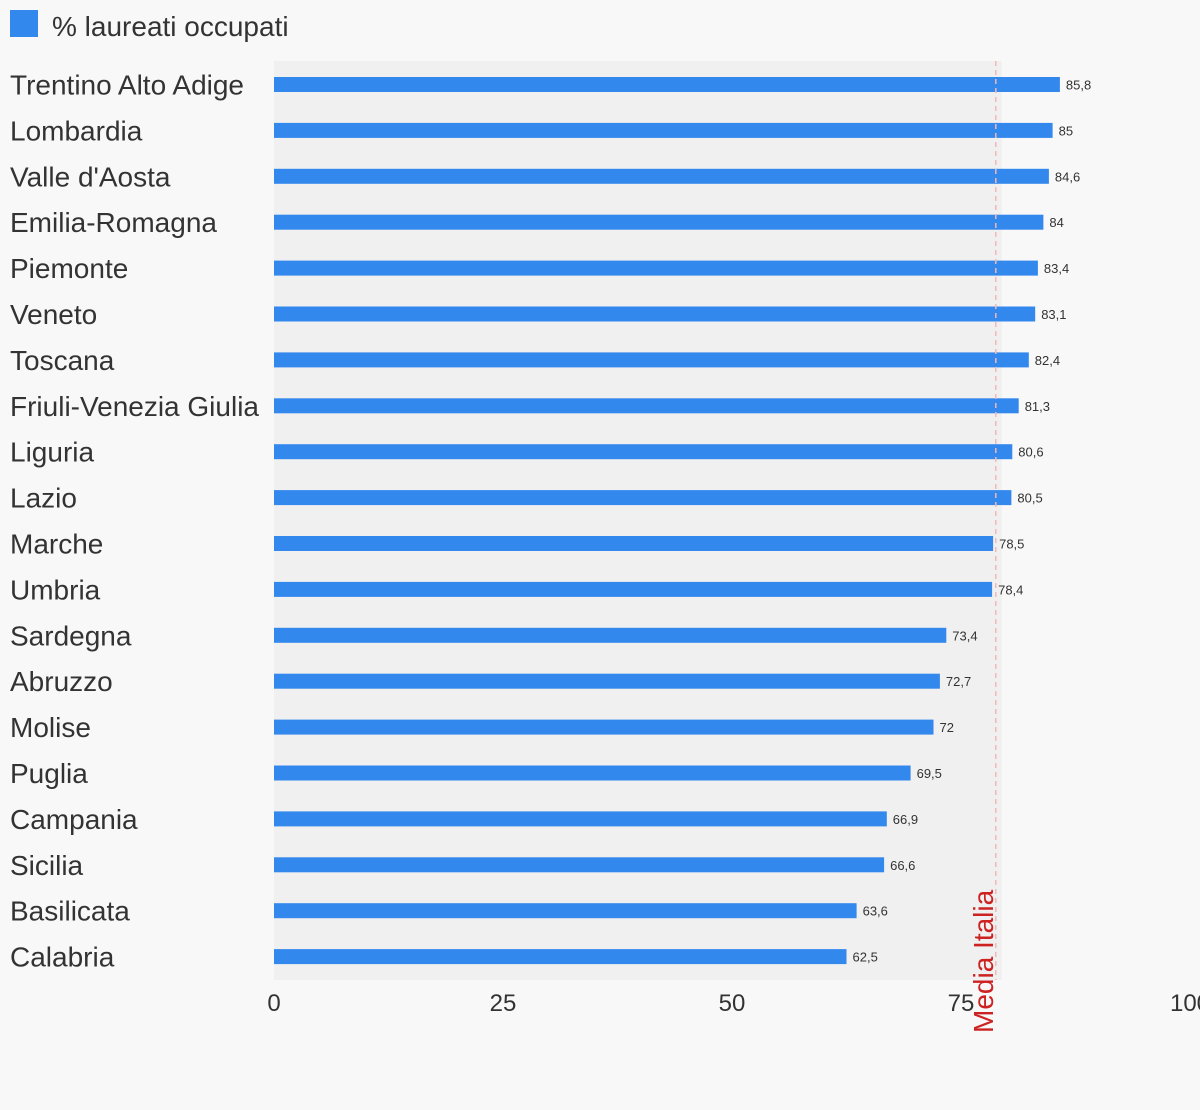 The image size is (1200, 1110). What do you see at coordinates (70, 911) in the screenshot?
I see `category-label: Basilicata` at bounding box center [70, 911].